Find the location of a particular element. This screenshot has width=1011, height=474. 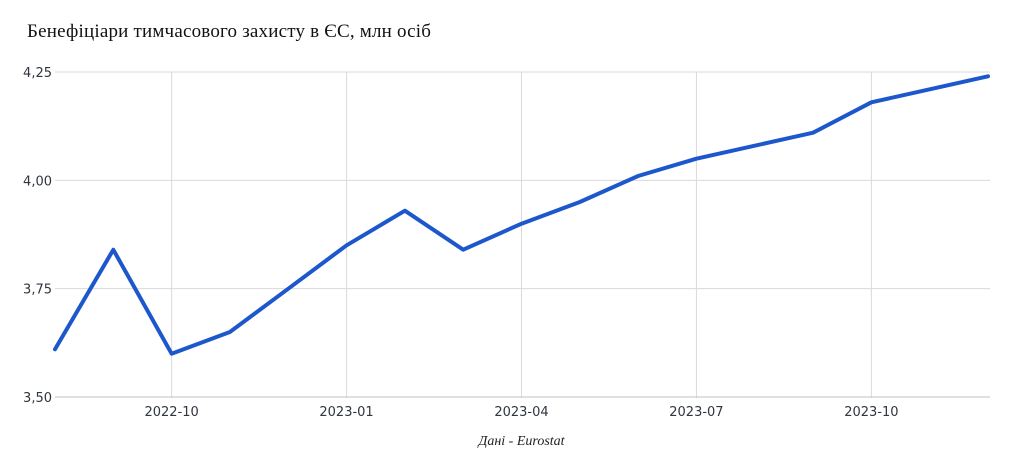

source-note: Дані - Eurostat is located at coordinates (521, 441).